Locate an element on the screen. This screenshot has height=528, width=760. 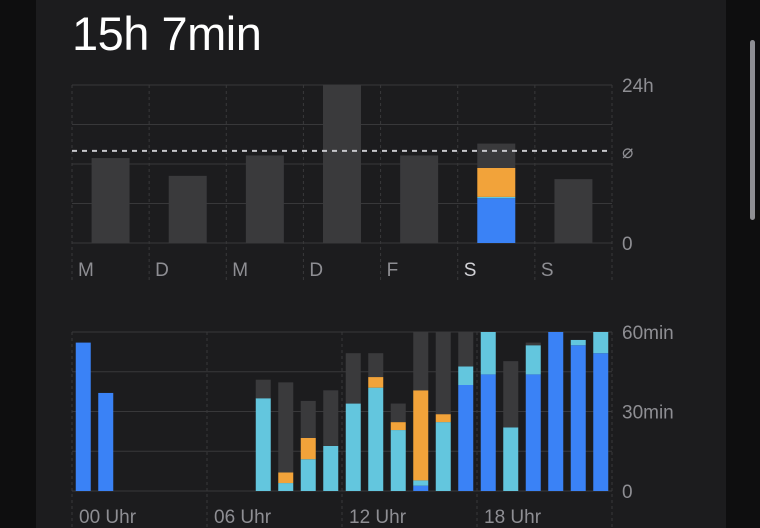
total-screen-time: 15h 7min is located at coordinates (167, 33).